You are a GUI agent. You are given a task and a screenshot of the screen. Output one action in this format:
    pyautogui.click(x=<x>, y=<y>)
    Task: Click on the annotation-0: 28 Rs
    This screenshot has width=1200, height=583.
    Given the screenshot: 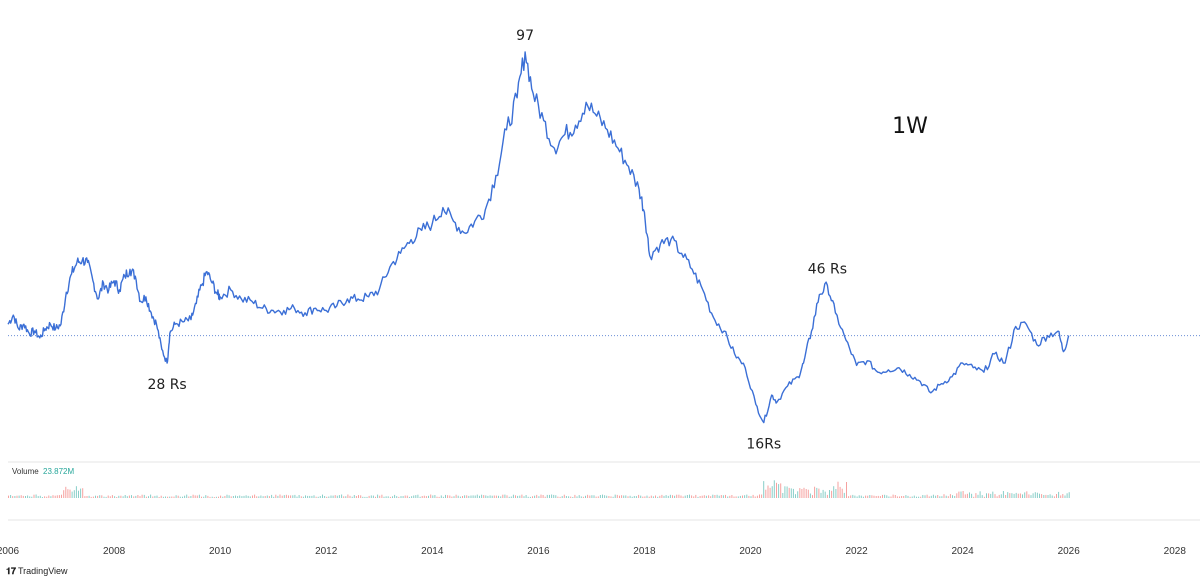 What is the action you would take?
    pyautogui.click(x=166, y=385)
    